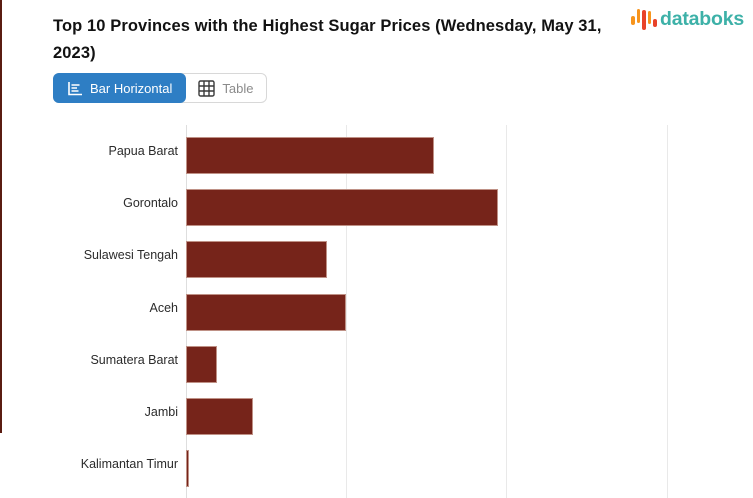 This screenshot has width=753, height=498. I want to click on brand-name: databoks, so click(701, 19).